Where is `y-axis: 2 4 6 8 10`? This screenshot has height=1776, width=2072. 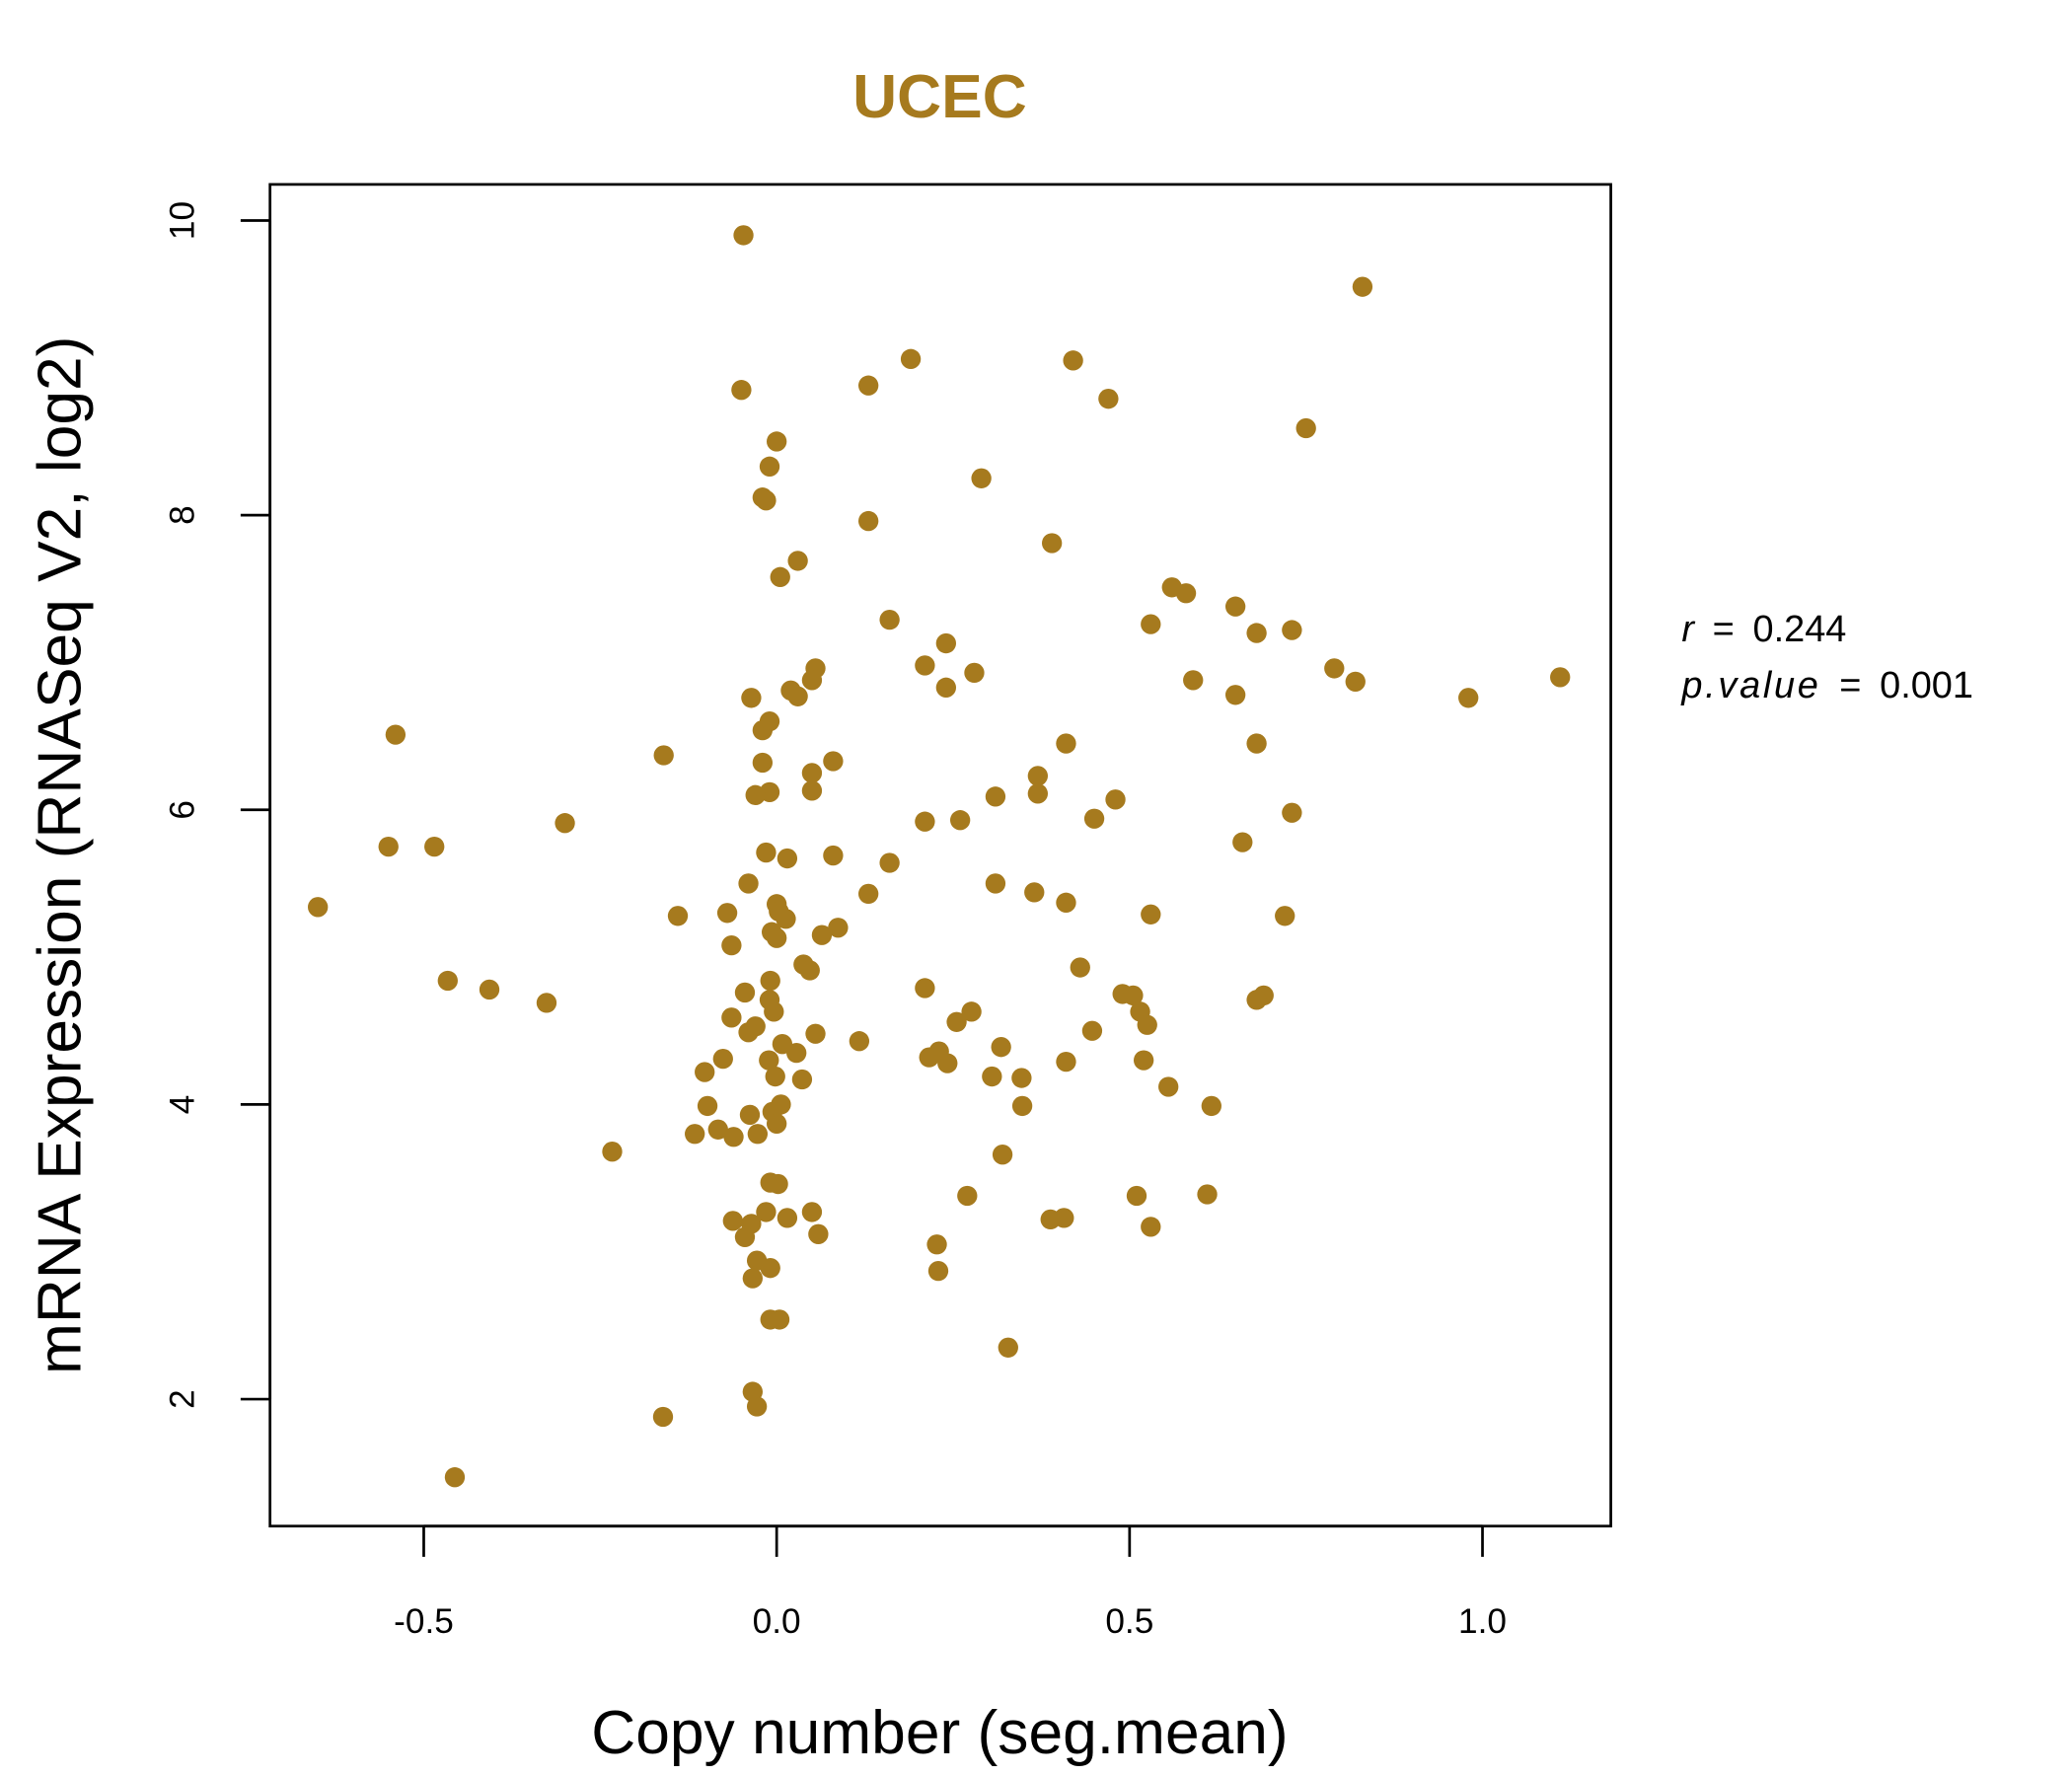
y-axis: 2 4 6 8 10 is located at coordinates (218, 805).